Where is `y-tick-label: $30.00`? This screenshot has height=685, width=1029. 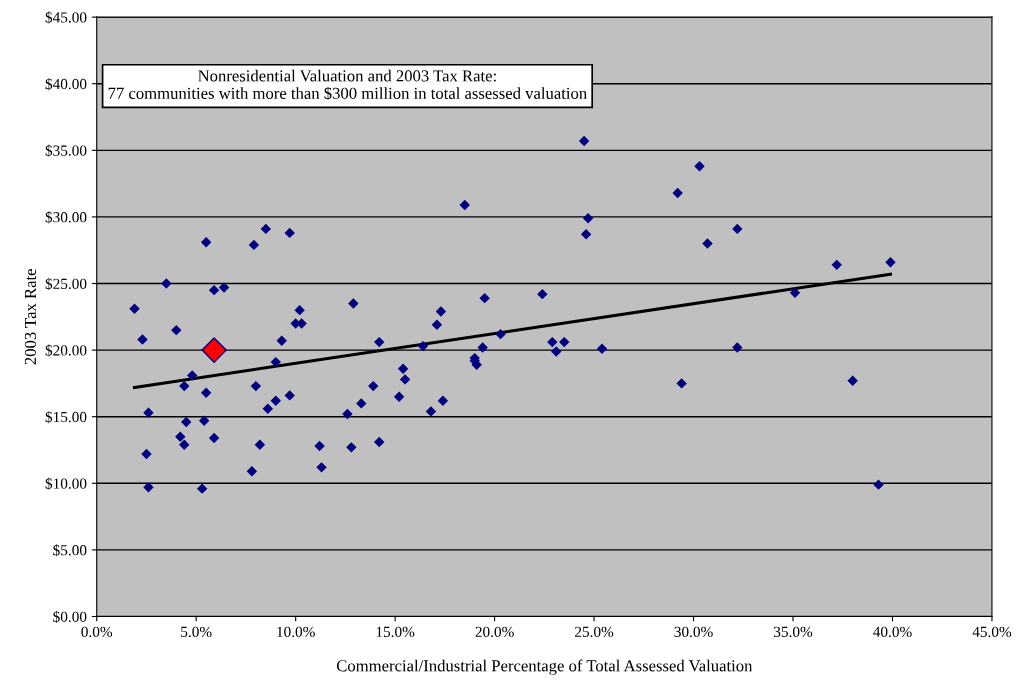 y-tick-label: $30.00 is located at coordinates (66, 217).